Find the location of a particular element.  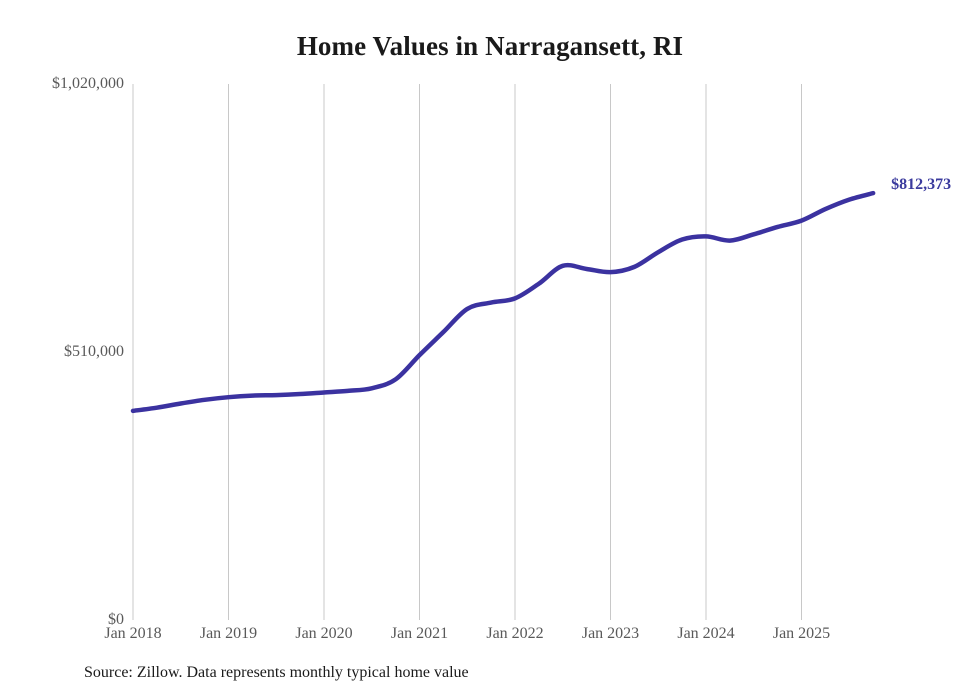

x-tick-label-jan-2018: Jan 2018 is located at coordinates (133, 633).